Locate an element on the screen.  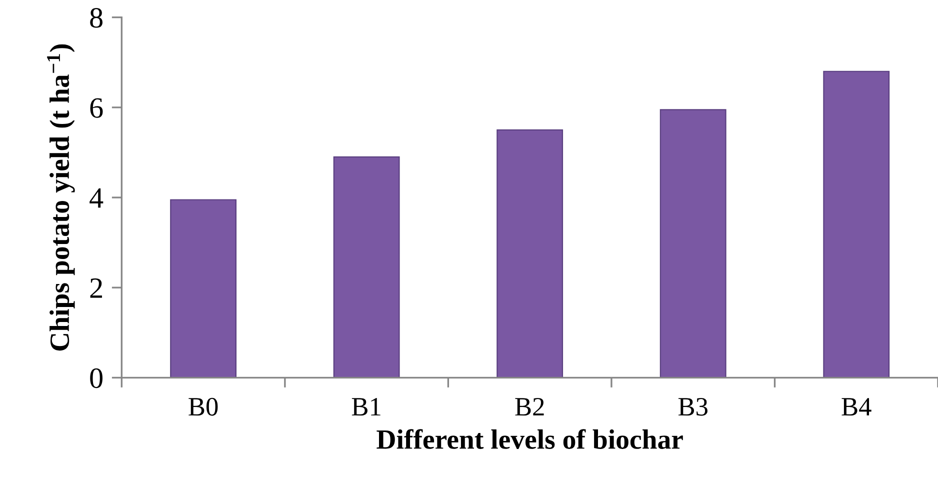
x-axis-title: Different levels of biochar is located at coordinates (529, 439).